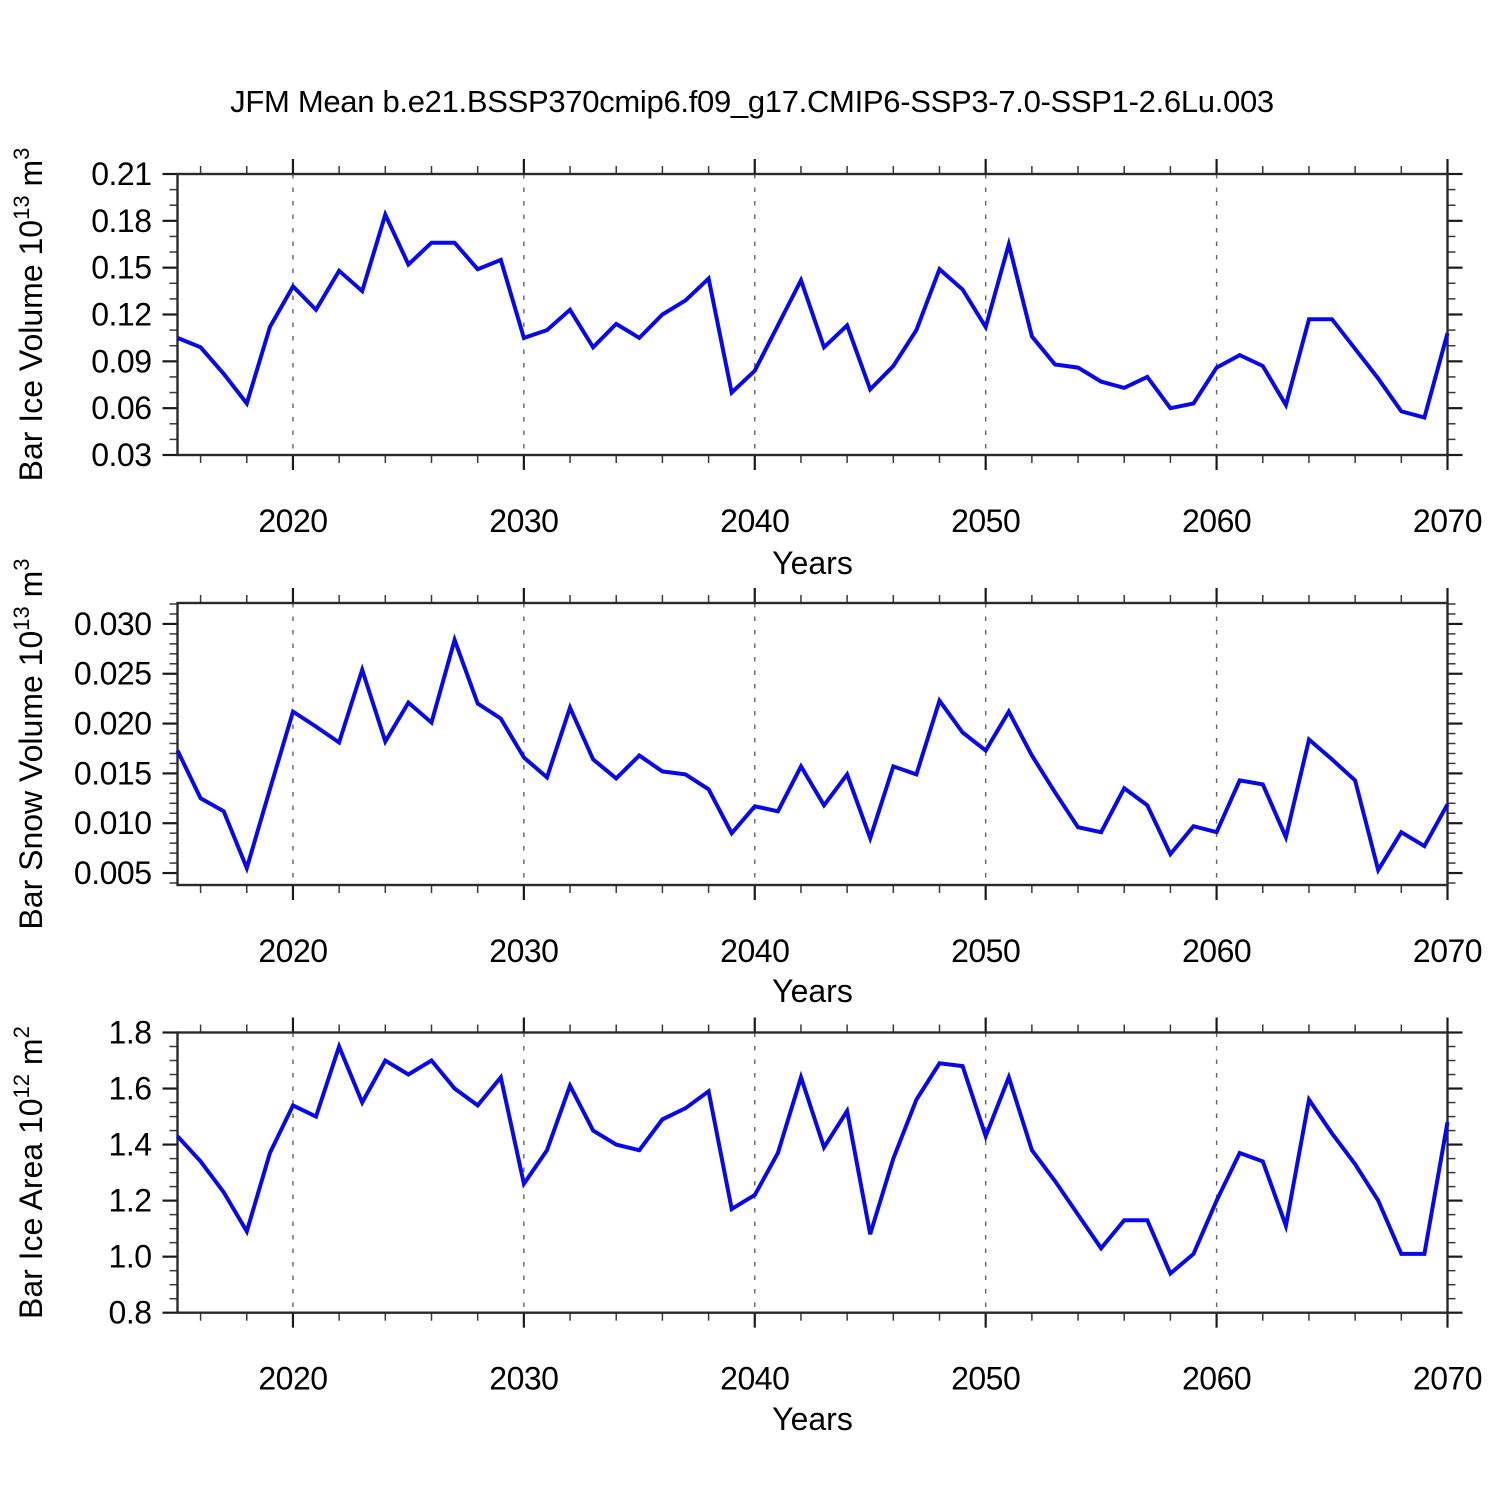 The height and width of the screenshot is (1505, 1500). What do you see at coordinates (29, 743) in the screenshot?
I see `y-axis-title-bar-snow-volume: Bar Snow Volume 1013​ m3​` at bounding box center [29, 743].